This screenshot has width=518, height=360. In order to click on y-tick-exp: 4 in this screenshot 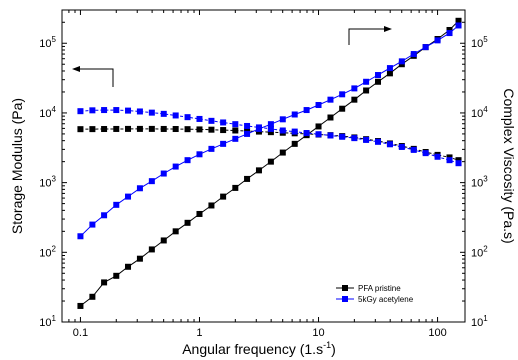, I will do `click(485, 109)`.